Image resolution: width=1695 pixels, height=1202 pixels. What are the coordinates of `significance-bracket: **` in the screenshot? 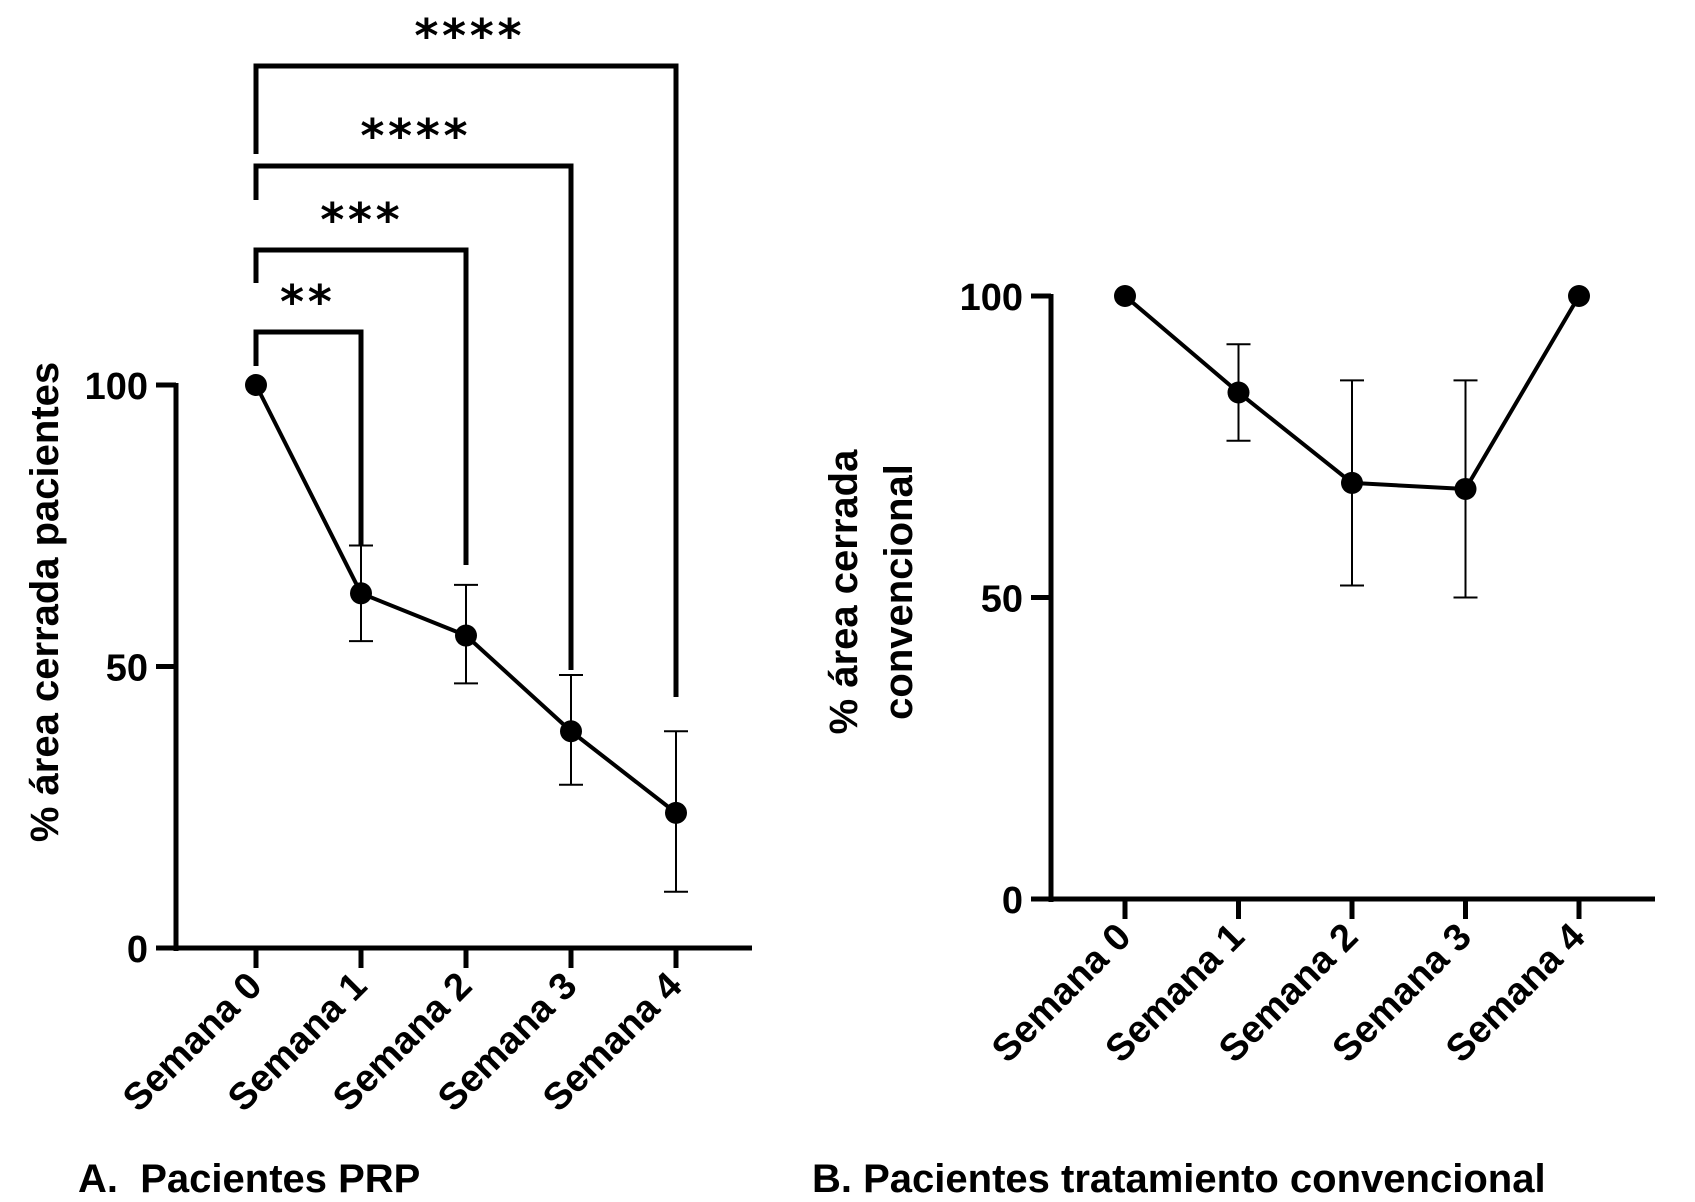 It's located at (308, 410).